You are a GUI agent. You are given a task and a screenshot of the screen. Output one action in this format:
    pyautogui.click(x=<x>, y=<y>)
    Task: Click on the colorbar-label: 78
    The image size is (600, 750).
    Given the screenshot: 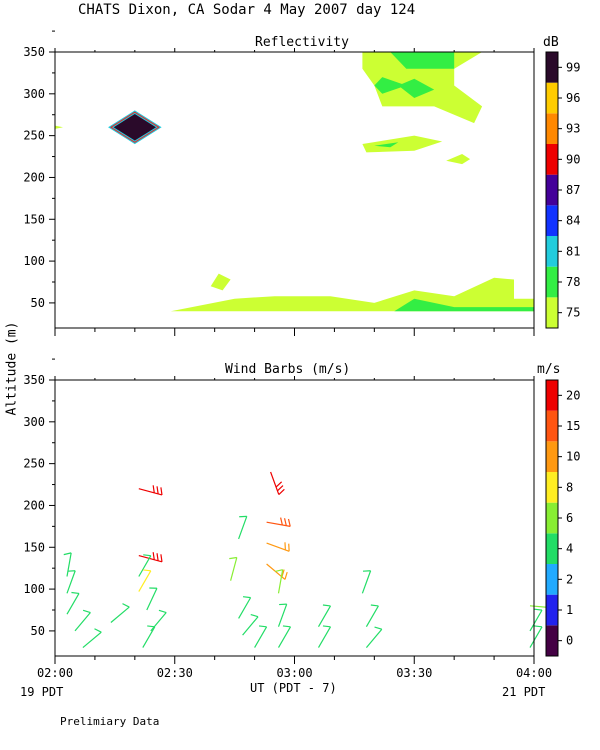 What is the action you would take?
    pyautogui.click(x=573, y=282)
    